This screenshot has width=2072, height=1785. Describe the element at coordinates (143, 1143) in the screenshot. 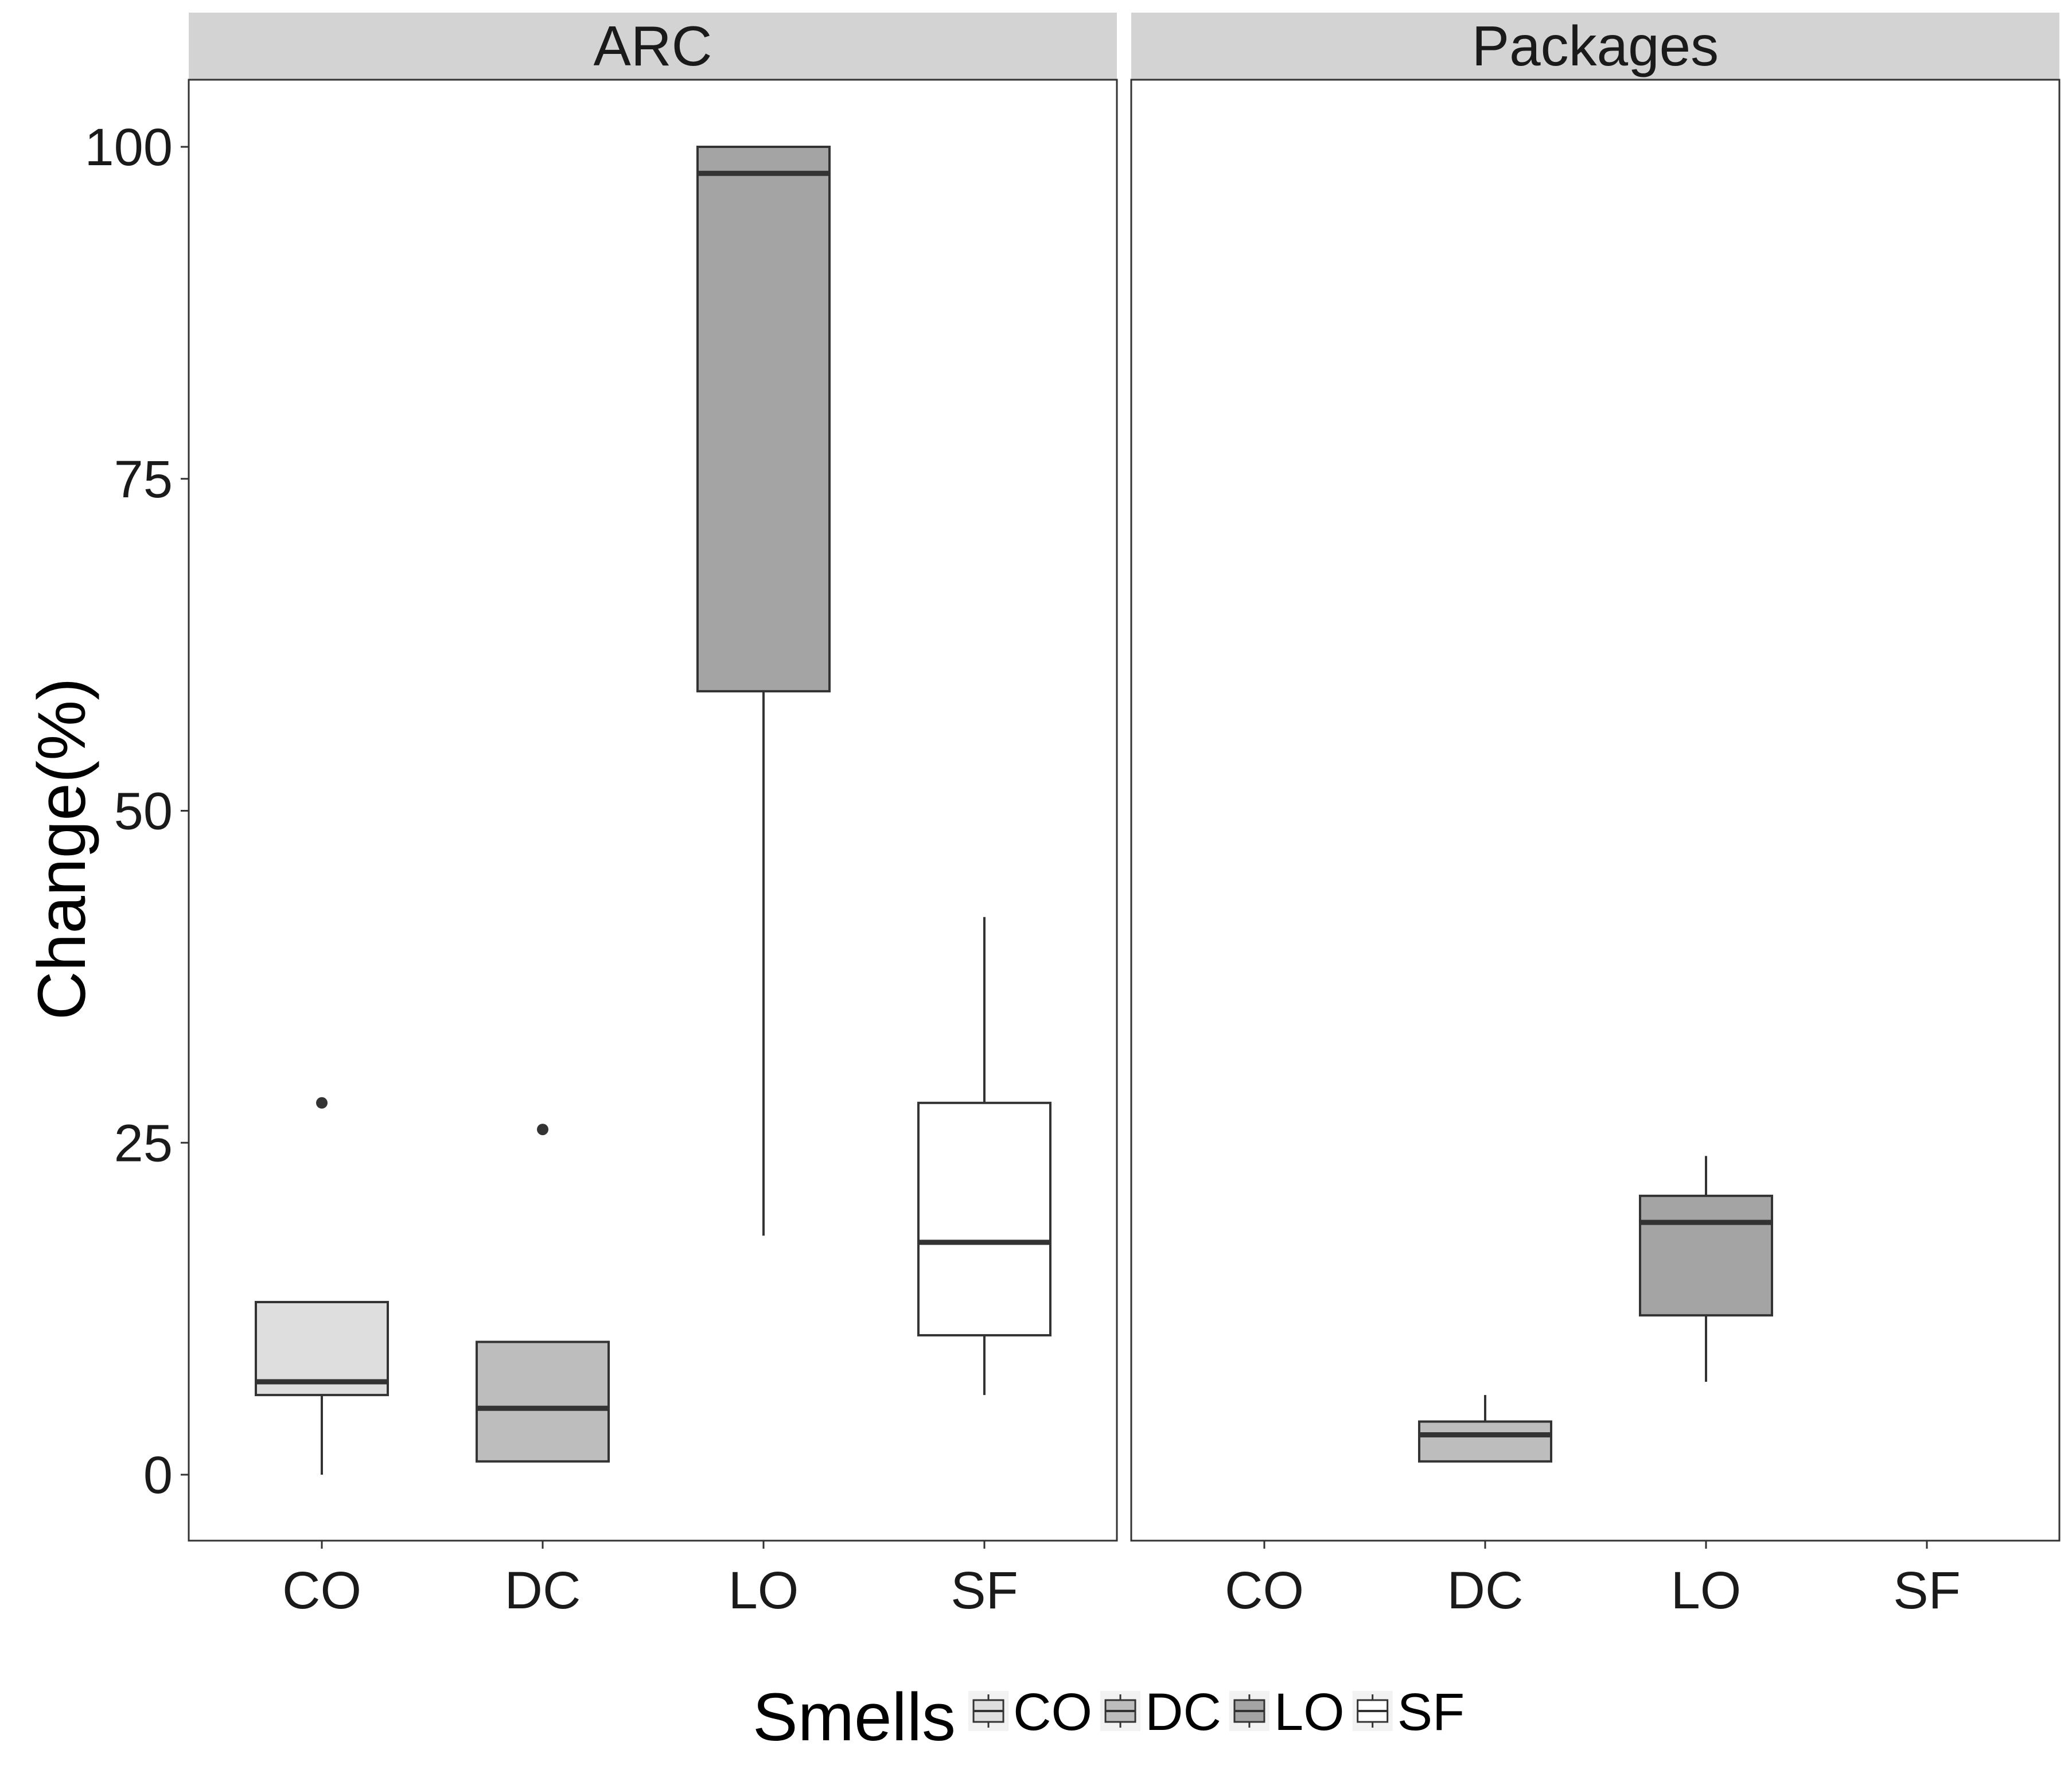

I see `y-tick-label: 25` at that location.